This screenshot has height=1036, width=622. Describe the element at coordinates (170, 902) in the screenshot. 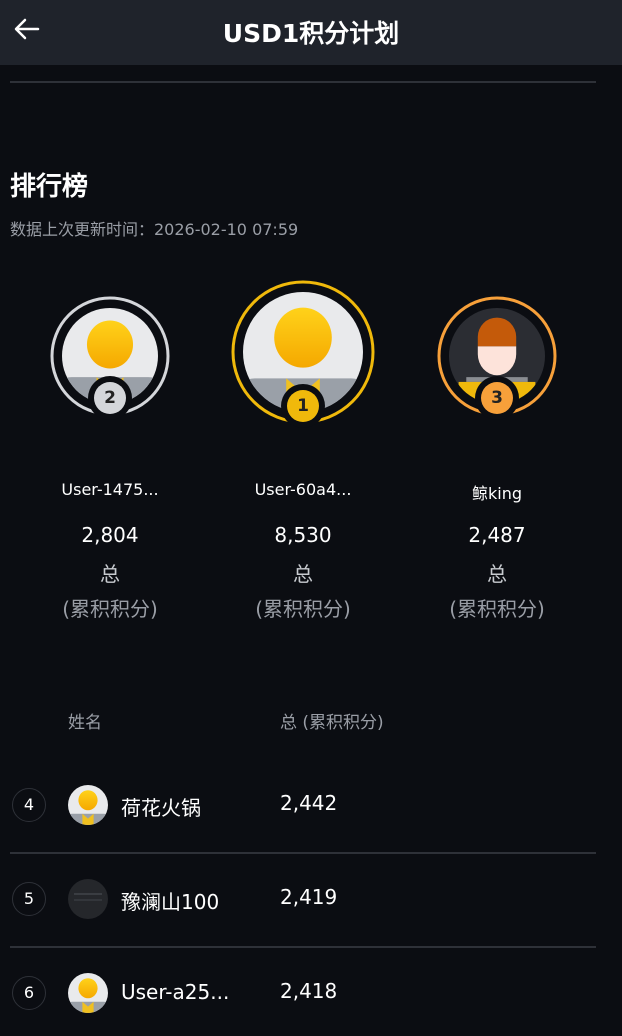

I see `user-name: 豫澜山100` at that location.